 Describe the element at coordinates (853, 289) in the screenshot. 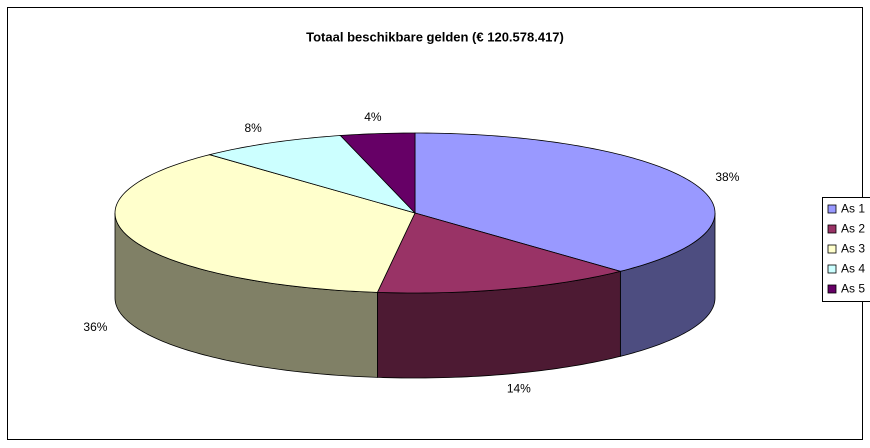

I see `legend-label: As 5` at that location.